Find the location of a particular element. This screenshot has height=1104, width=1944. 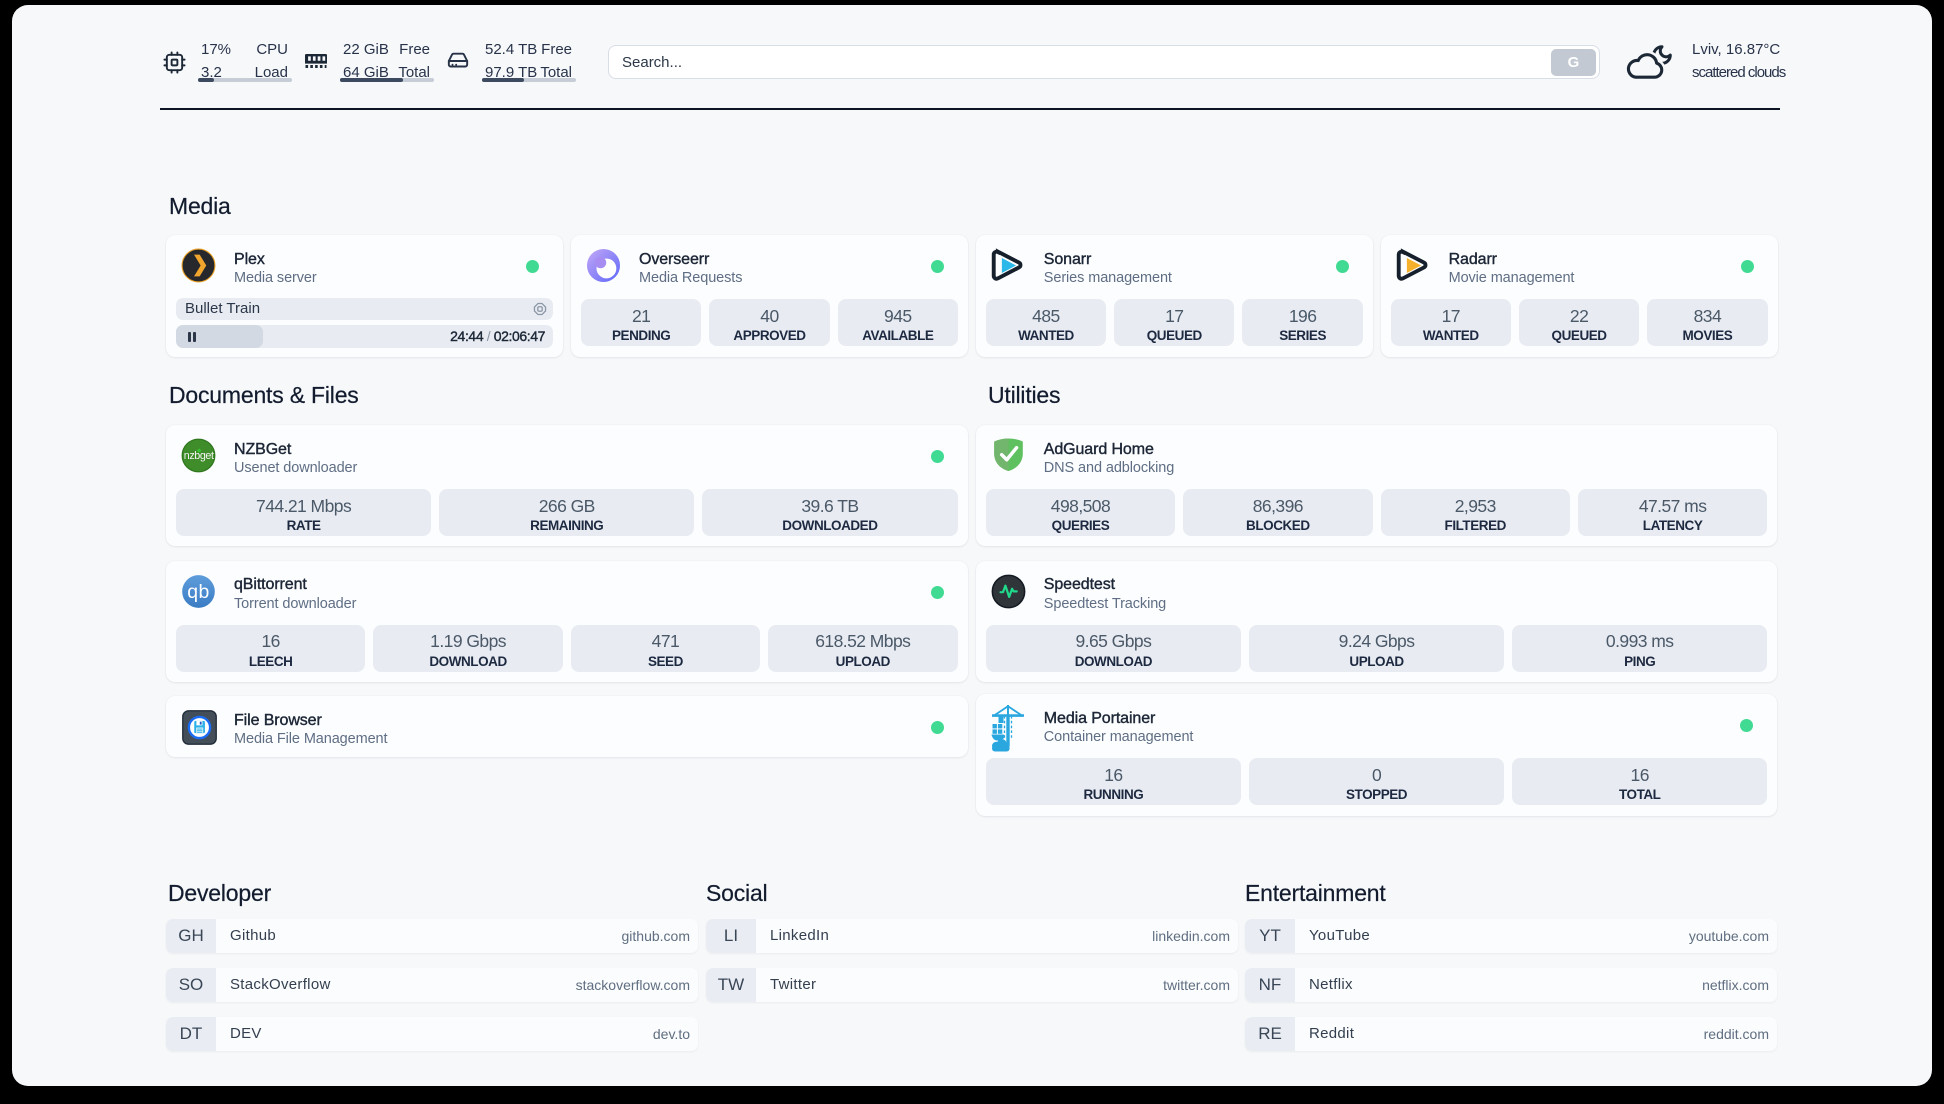

svg-text: nzbget is located at coordinates (199, 456).